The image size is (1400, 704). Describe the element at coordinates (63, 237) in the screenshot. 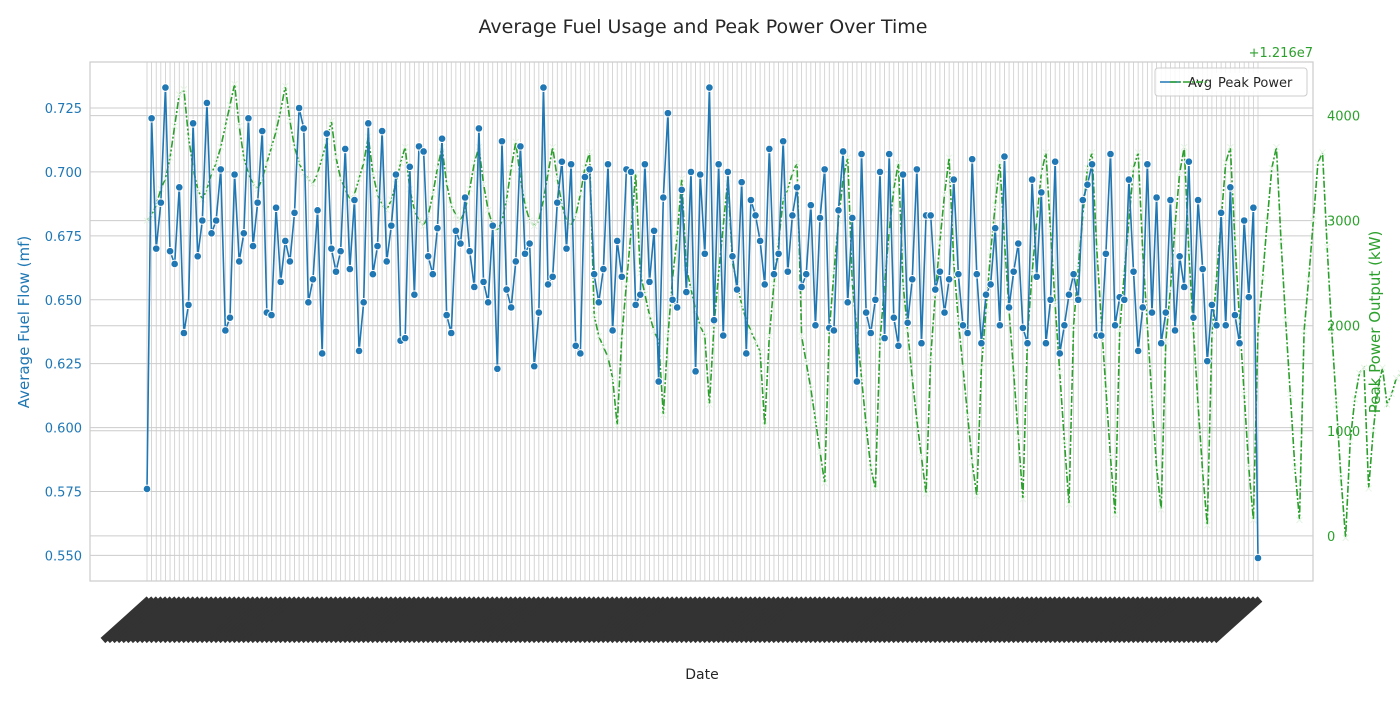

I see `y-tick-label: 0.675` at that location.